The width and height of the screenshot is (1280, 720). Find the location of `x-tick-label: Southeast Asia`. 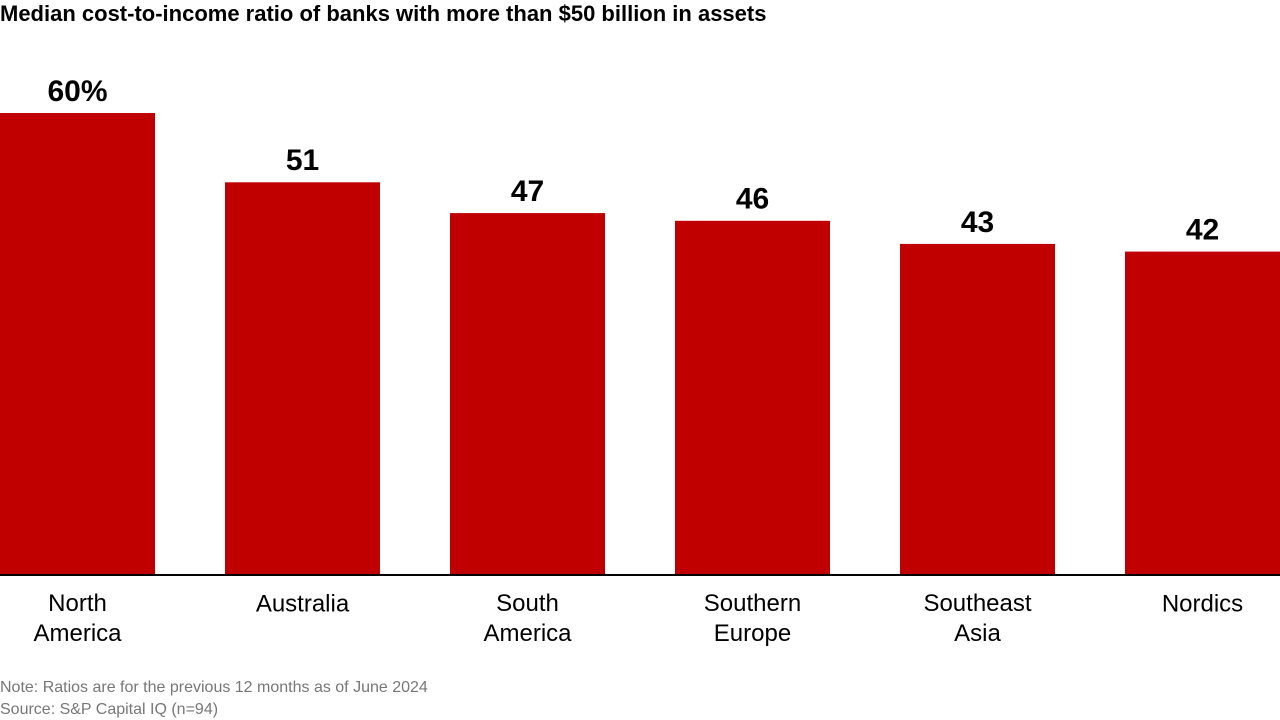

x-tick-label: Southeast Asia is located at coordinates (977, 618).